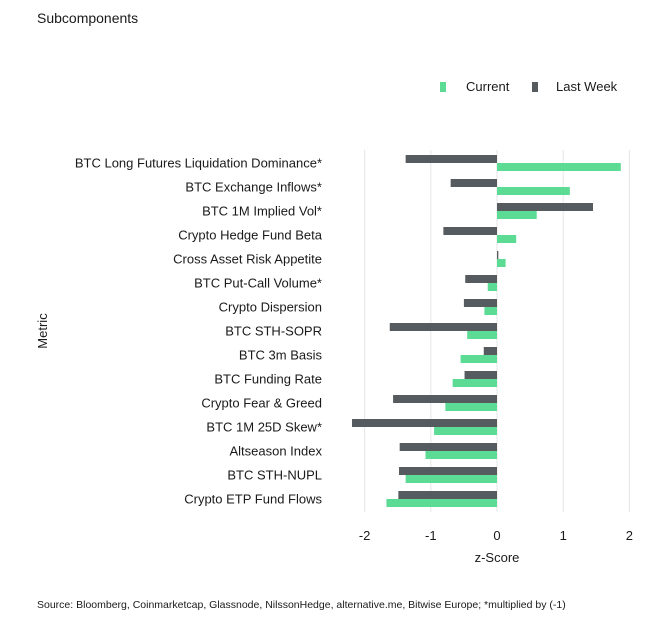 This screenshot has height=630, width=671. What do you see at coordinates (431, 535) in the screenshot?
I see `x-tick-label: -1` at bounding box center [431, 535].